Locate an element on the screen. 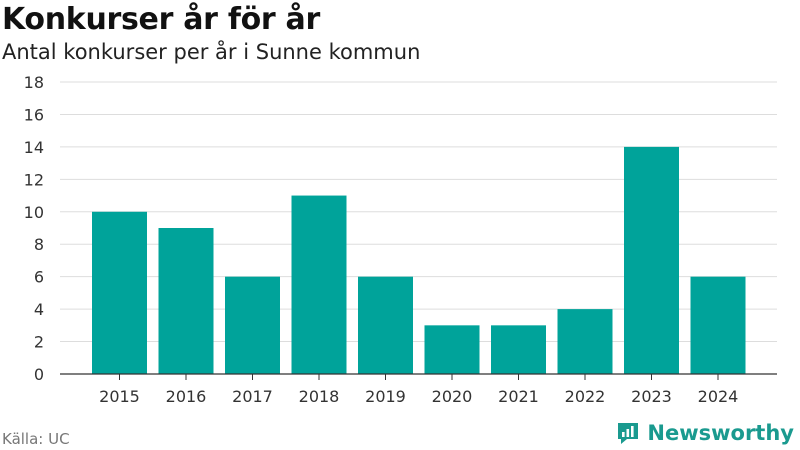  x-tick-label: 2016 is located at coordinates (186, 396).